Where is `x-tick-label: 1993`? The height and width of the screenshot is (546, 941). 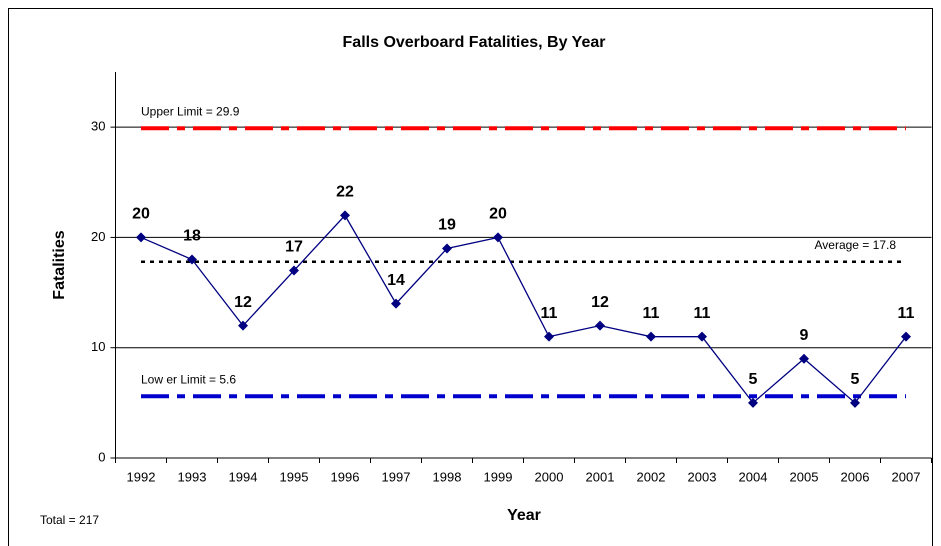
x-tick-label: 1993 is located at coordinates (192, 476).